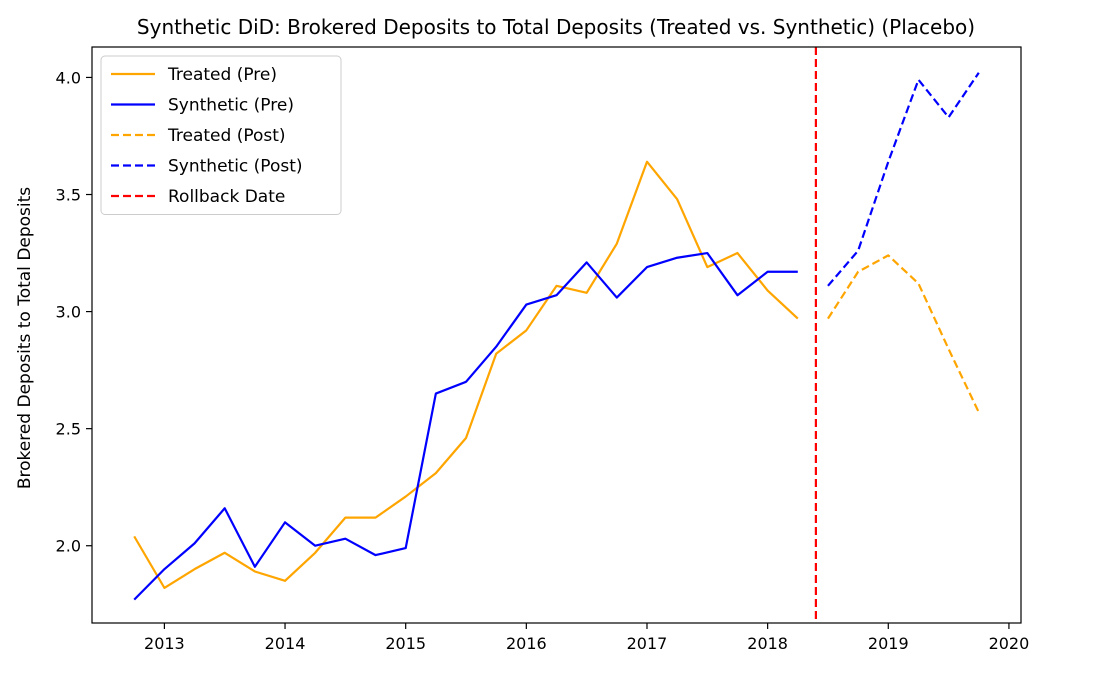 Image resolution: width=1095 pixels, height=673 pixels. Describe the element at coordinates (226, 197) in the screenshot. I see `legend-label: Rollback Date` at that location.